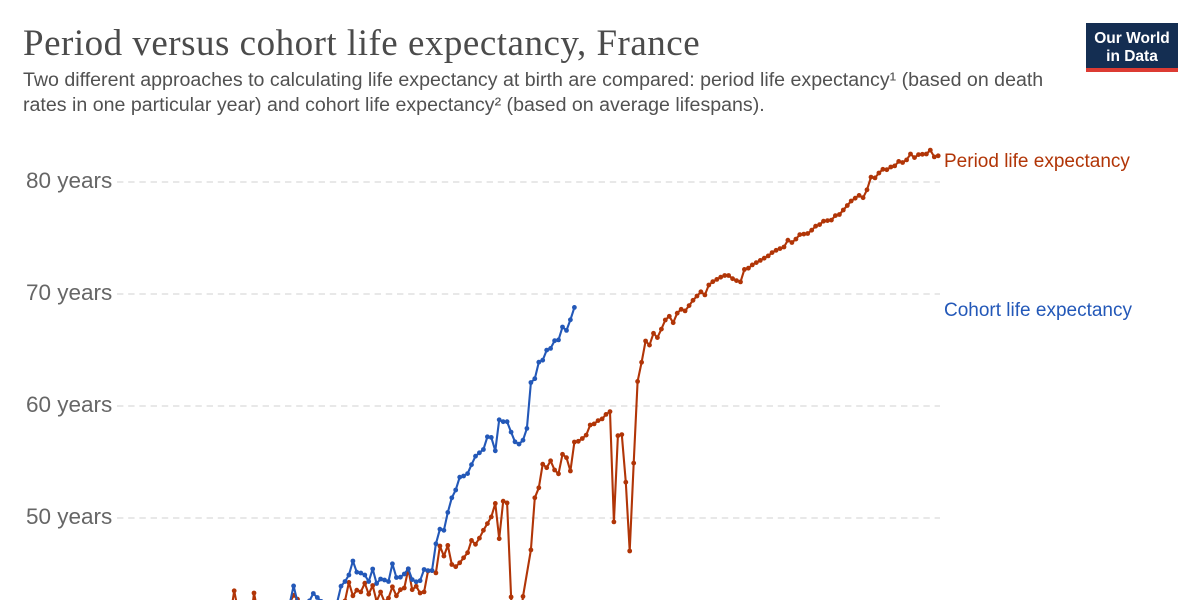 Image resolution: width=1200 pixels, height=600 pixels. Describe the element at coordinates (69, 404) in the screenshot. I see `svg-text: 60 years` at that location.